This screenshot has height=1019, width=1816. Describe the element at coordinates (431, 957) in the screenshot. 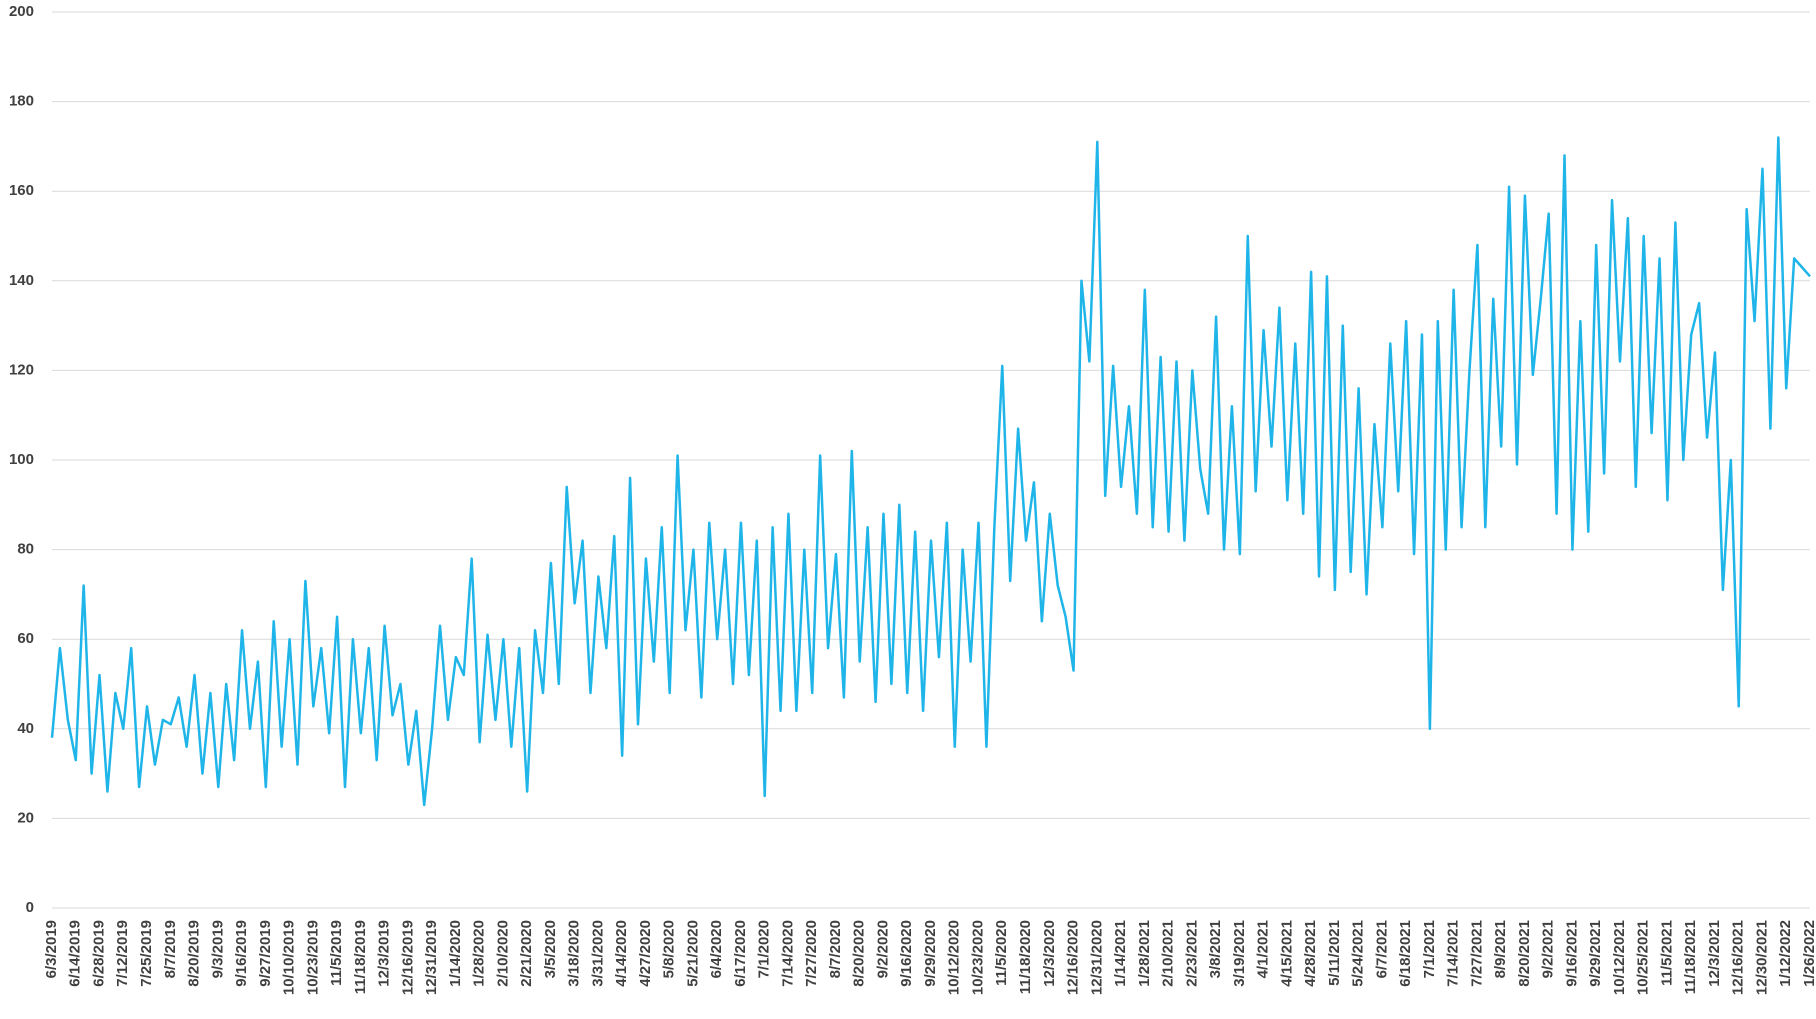

I see `x-tick-label: 12/31/2019` at that location.